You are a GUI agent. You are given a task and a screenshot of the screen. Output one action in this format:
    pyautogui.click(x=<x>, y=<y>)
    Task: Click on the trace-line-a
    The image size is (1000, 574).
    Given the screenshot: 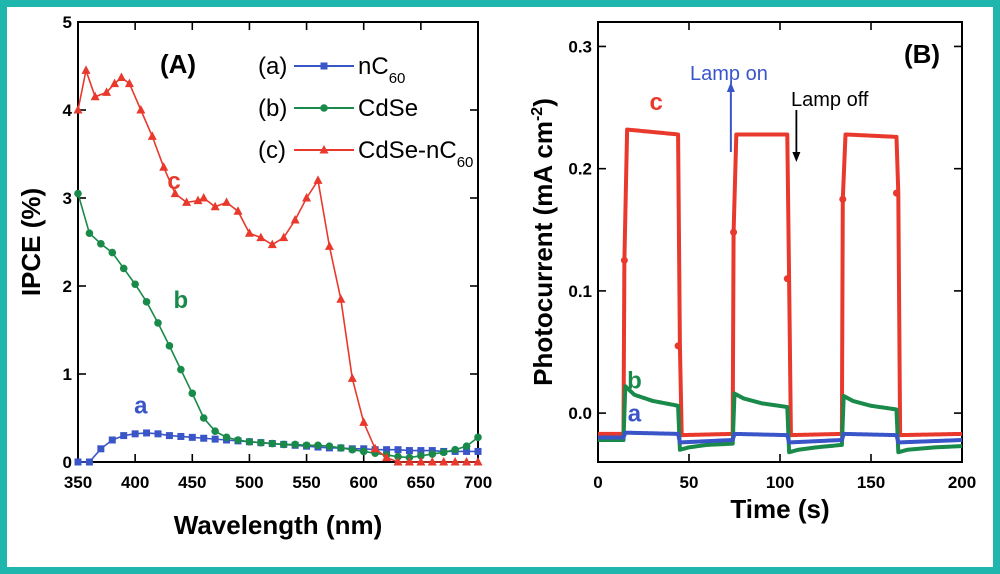 What is the action you would take?
    pyautogui.click(x=780, y=437)
    